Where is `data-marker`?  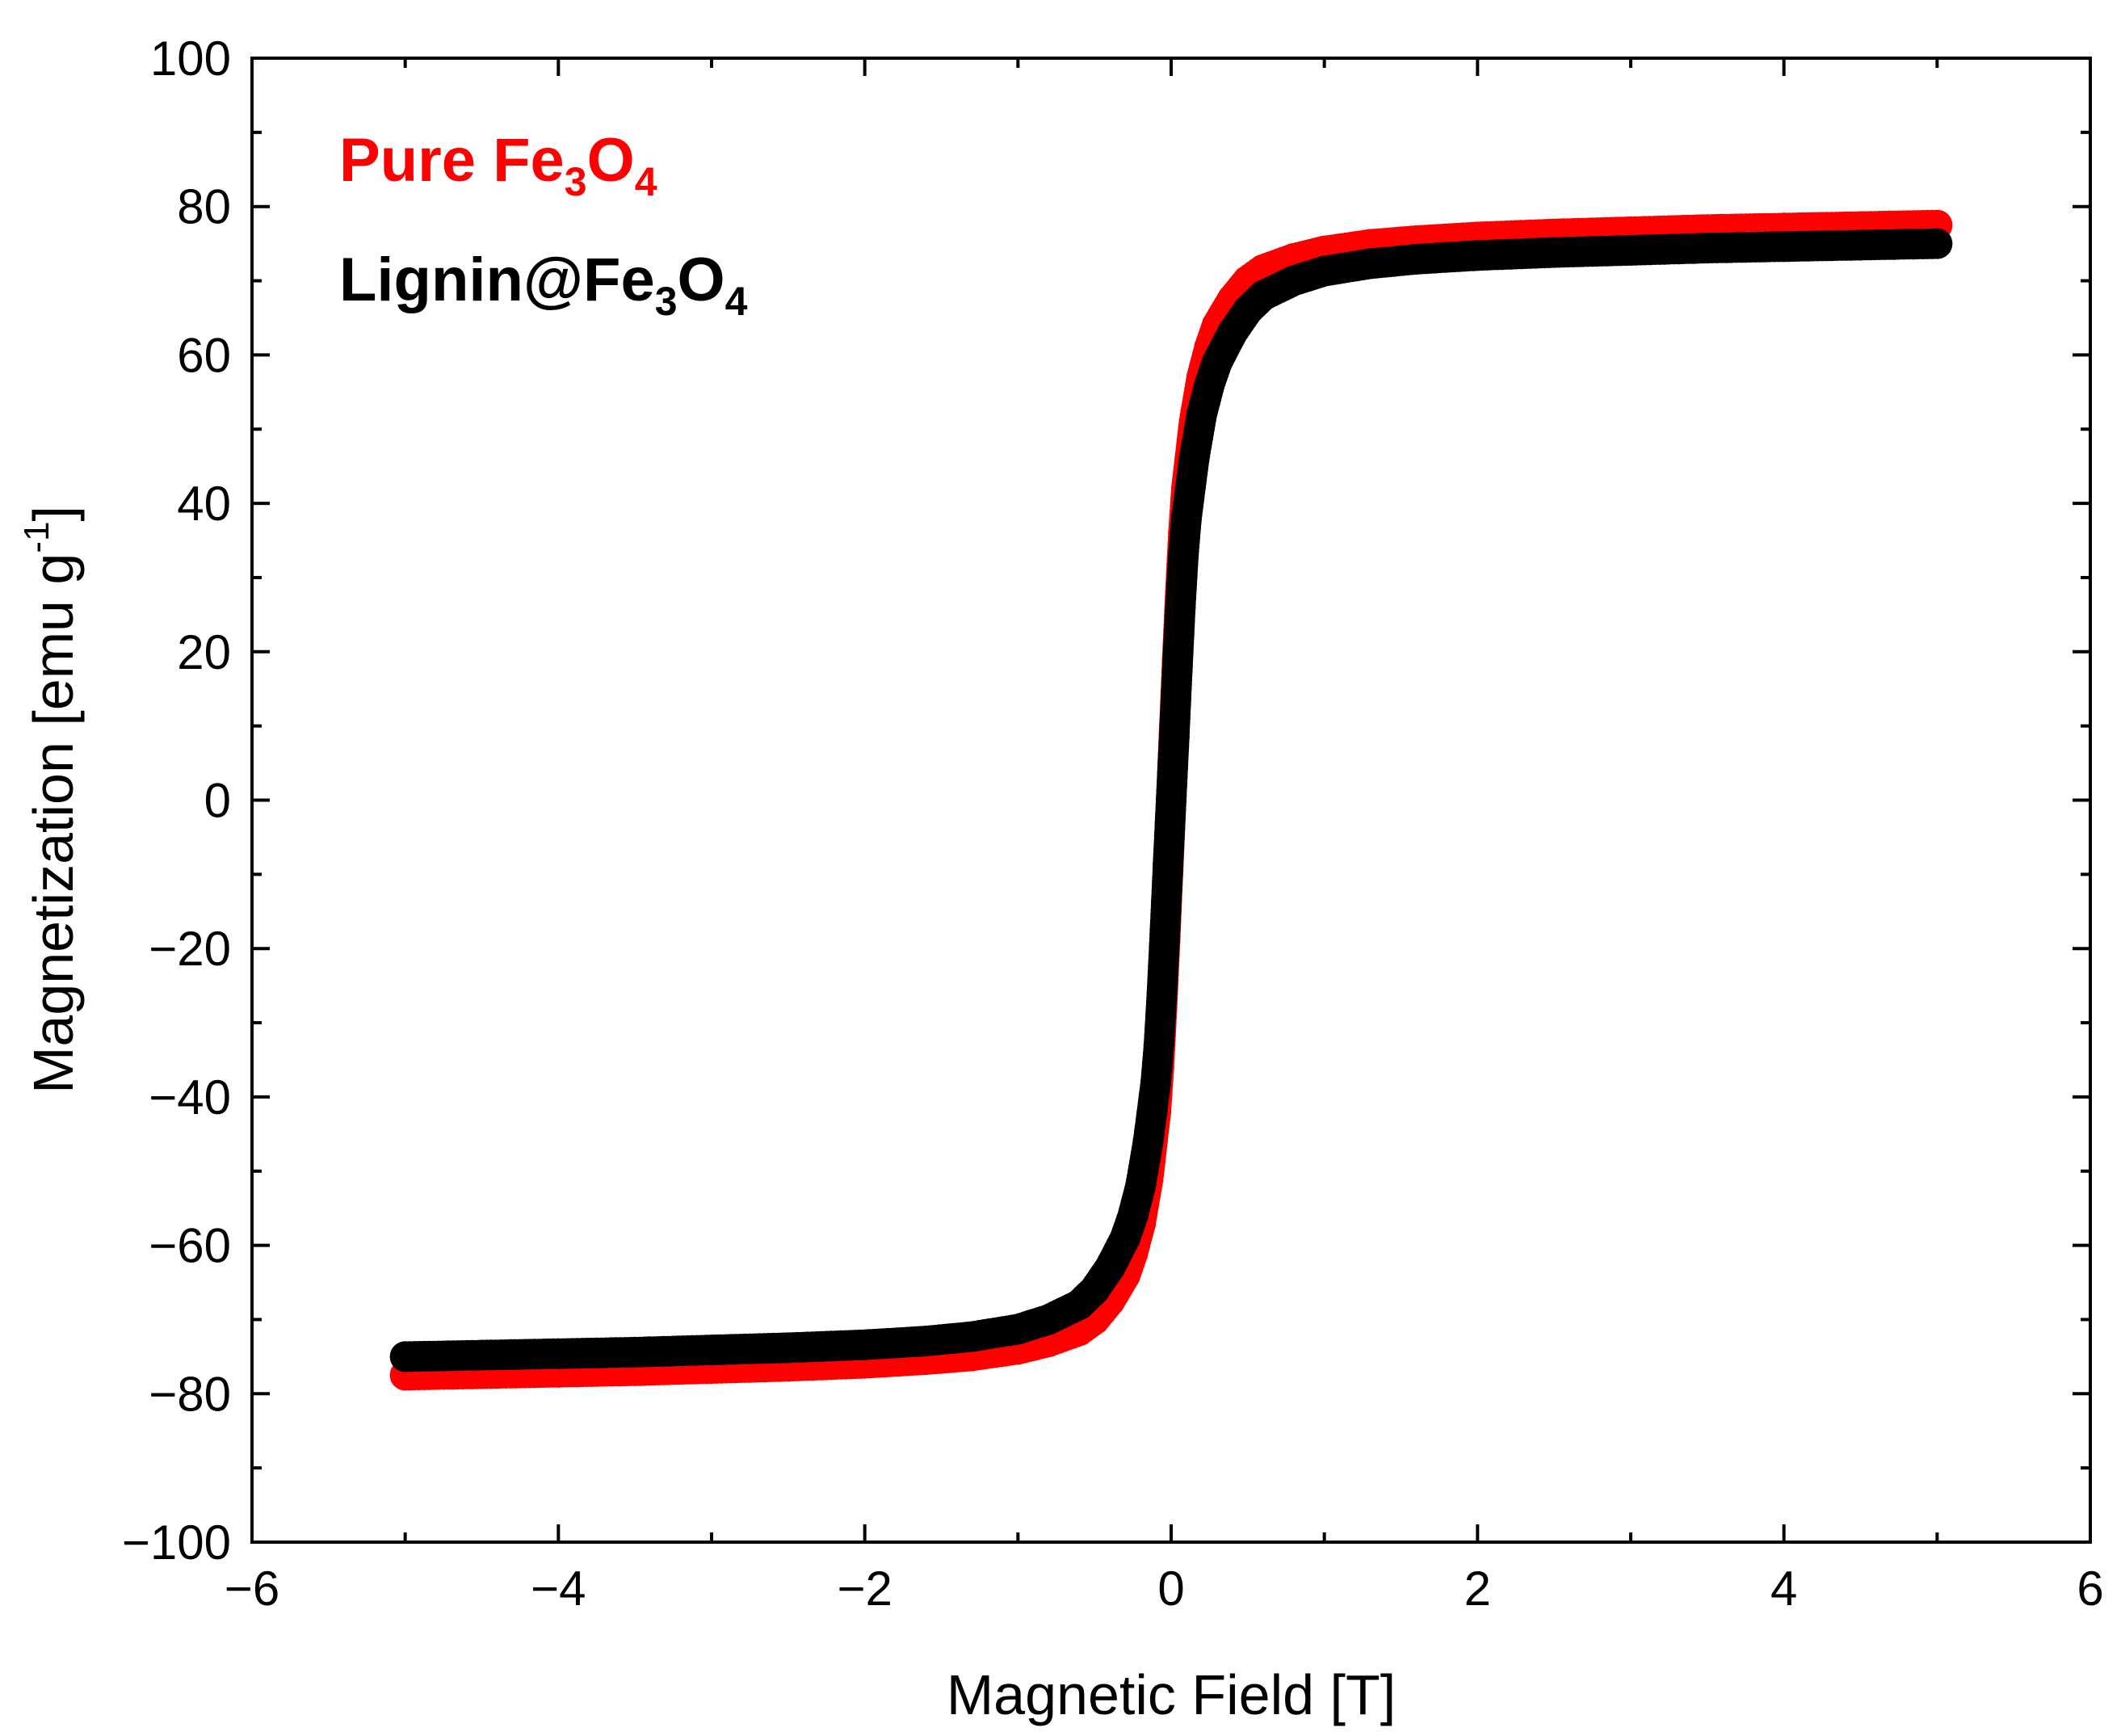
data-marker is located at coordinates (1937, 243).